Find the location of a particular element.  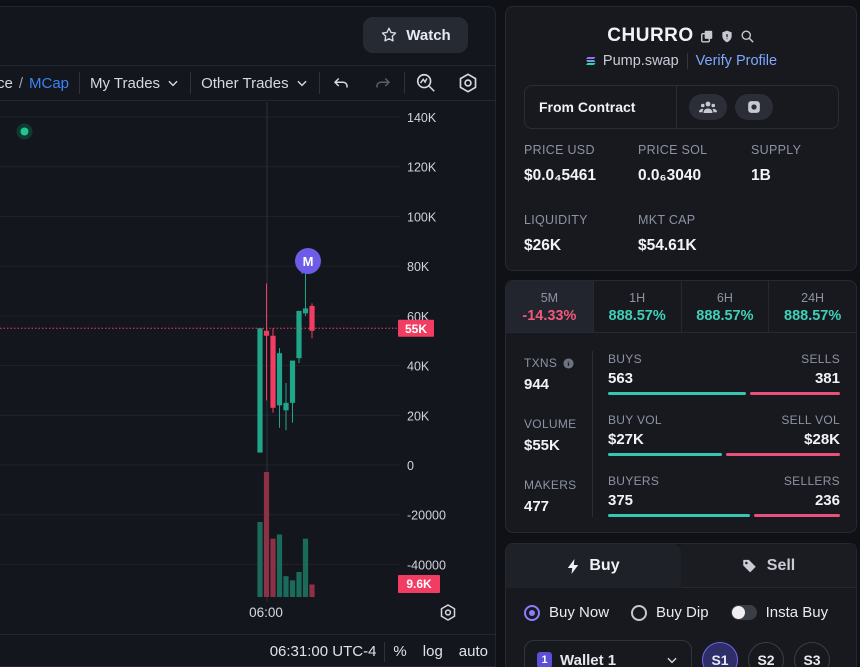

buy-vol-label: BUY VOL is located at coordinates (635, 420).